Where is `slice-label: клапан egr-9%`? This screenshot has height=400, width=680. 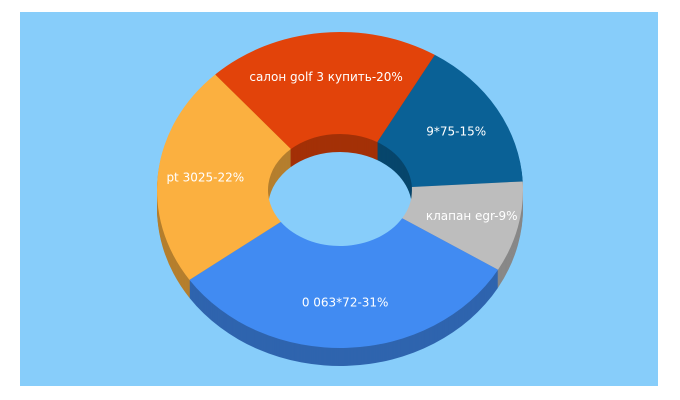 slice-label: клапан egr-9% is located at coordinates (472, 216).